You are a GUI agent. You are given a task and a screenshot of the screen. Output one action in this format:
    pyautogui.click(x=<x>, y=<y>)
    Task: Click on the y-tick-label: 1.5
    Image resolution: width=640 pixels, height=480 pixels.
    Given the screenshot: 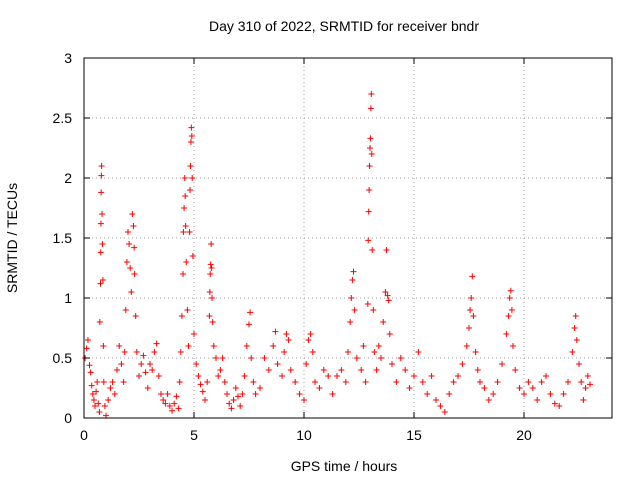 What is the action you would take?
    pyautogui.click(x=63, y=238)
    